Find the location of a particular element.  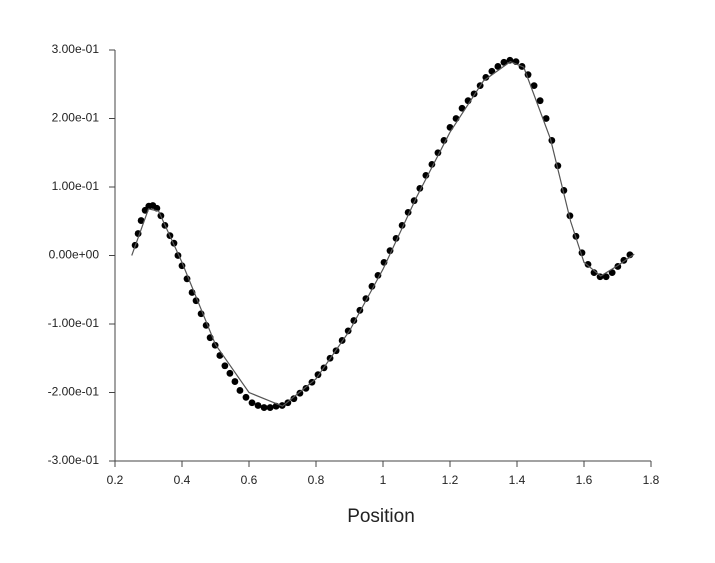

y-tick-label: -3.00e-01 is located at coordinates (74, 460).